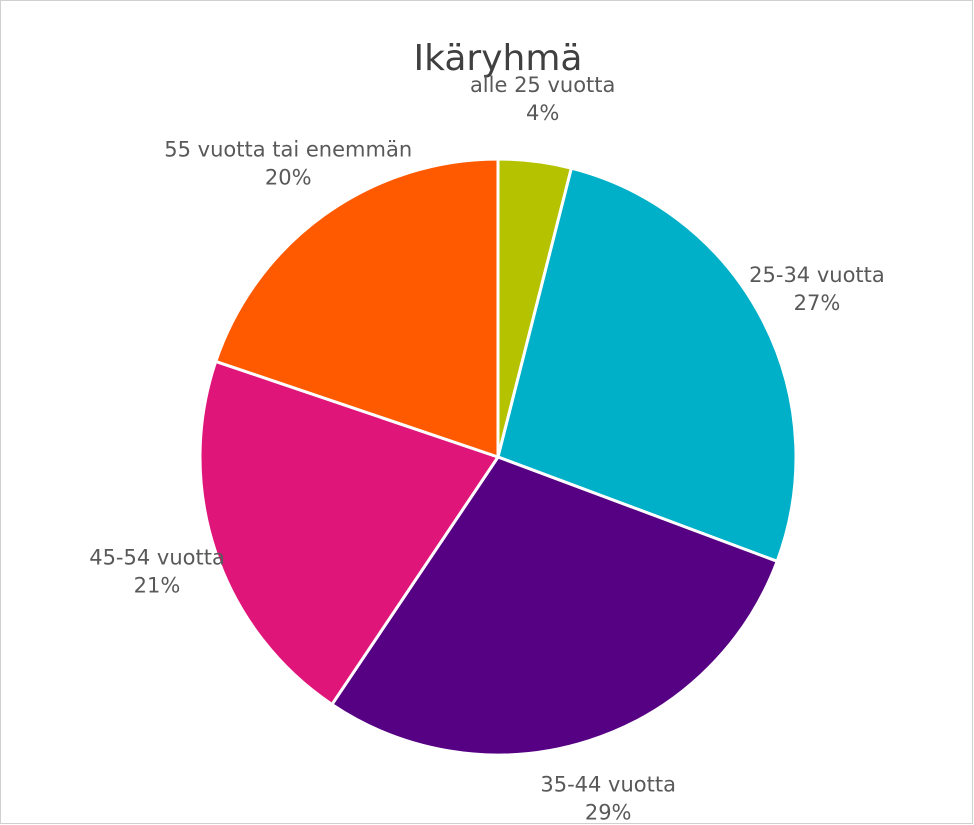 Image resolution: width=974 pixels, height=825 pixels. What do you see at coordinates (542, 113) in the screenshot?
I see `slice-value-label: 4%` at bounding box center [542, 113].